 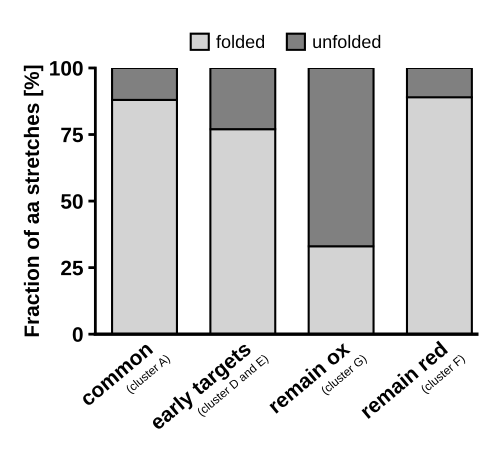 I want to click on y-tick-label: 0, so click(x=77, y=334).